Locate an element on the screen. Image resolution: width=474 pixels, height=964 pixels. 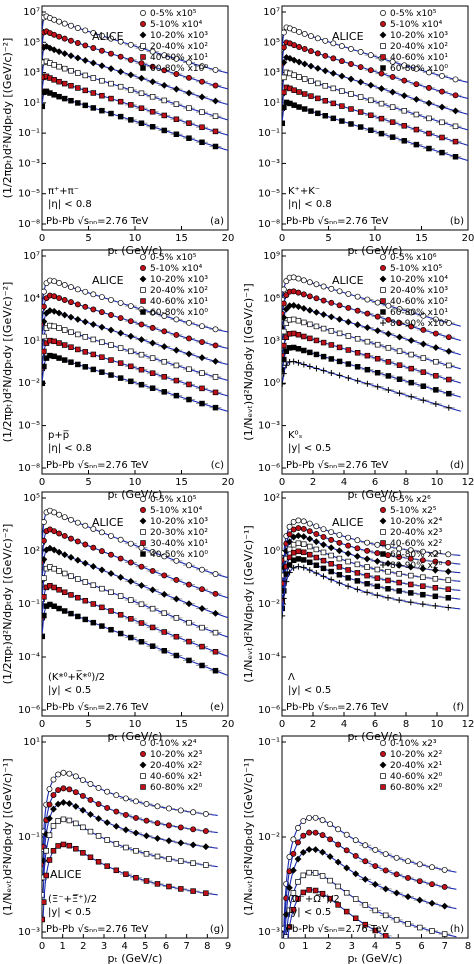
y-tick-label: 10¹ is located at coordinates (31, 103).